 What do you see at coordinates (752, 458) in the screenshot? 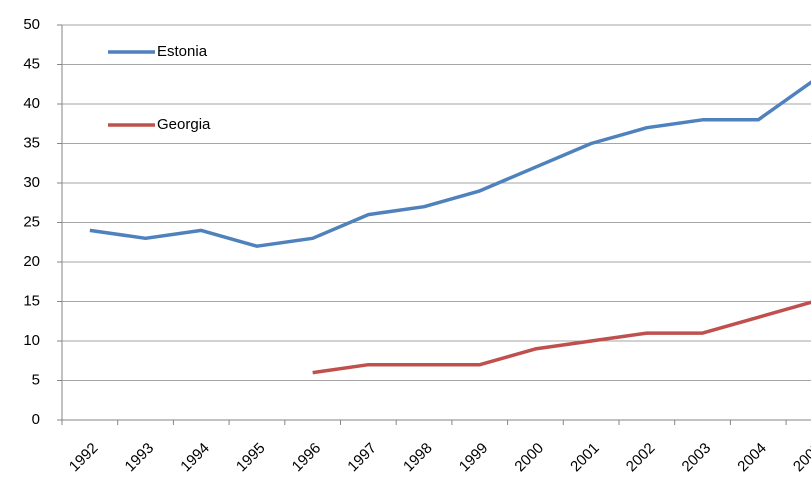
I see `x-tick-label: 2004` at bounding box center [752, 458].